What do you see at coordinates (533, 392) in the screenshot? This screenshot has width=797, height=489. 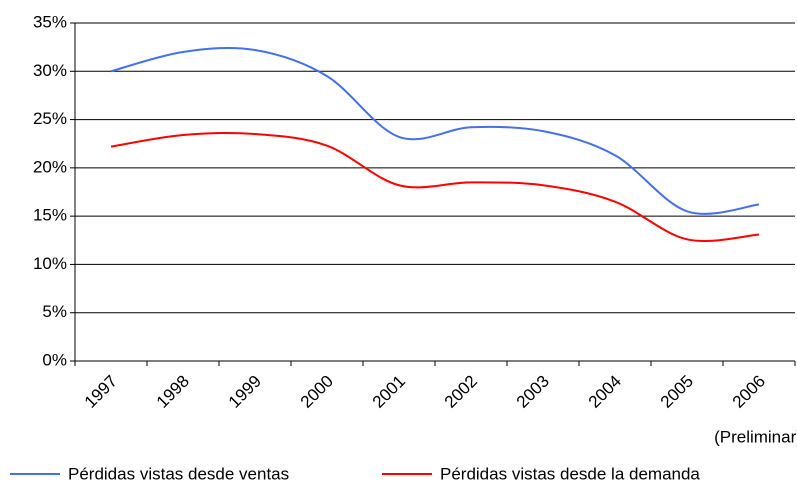 I see `x-tick-label: 2003` at bounding box center [533, 392].